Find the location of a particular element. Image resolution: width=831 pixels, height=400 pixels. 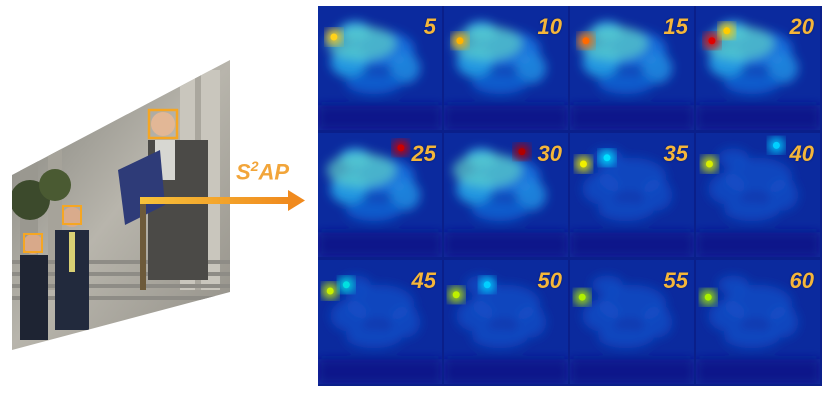

heatmap-tile-40: 40 is located at coordinates (758, 195).